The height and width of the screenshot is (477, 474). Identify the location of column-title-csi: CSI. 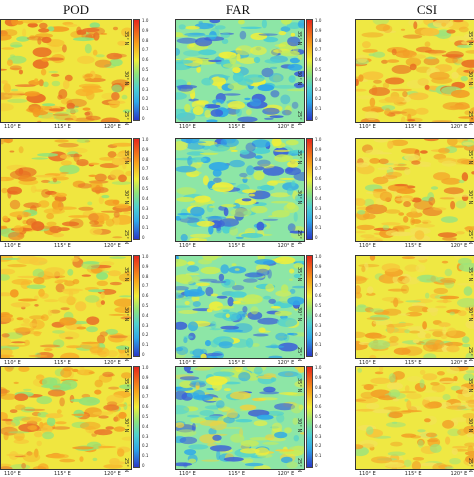
(425, 10).